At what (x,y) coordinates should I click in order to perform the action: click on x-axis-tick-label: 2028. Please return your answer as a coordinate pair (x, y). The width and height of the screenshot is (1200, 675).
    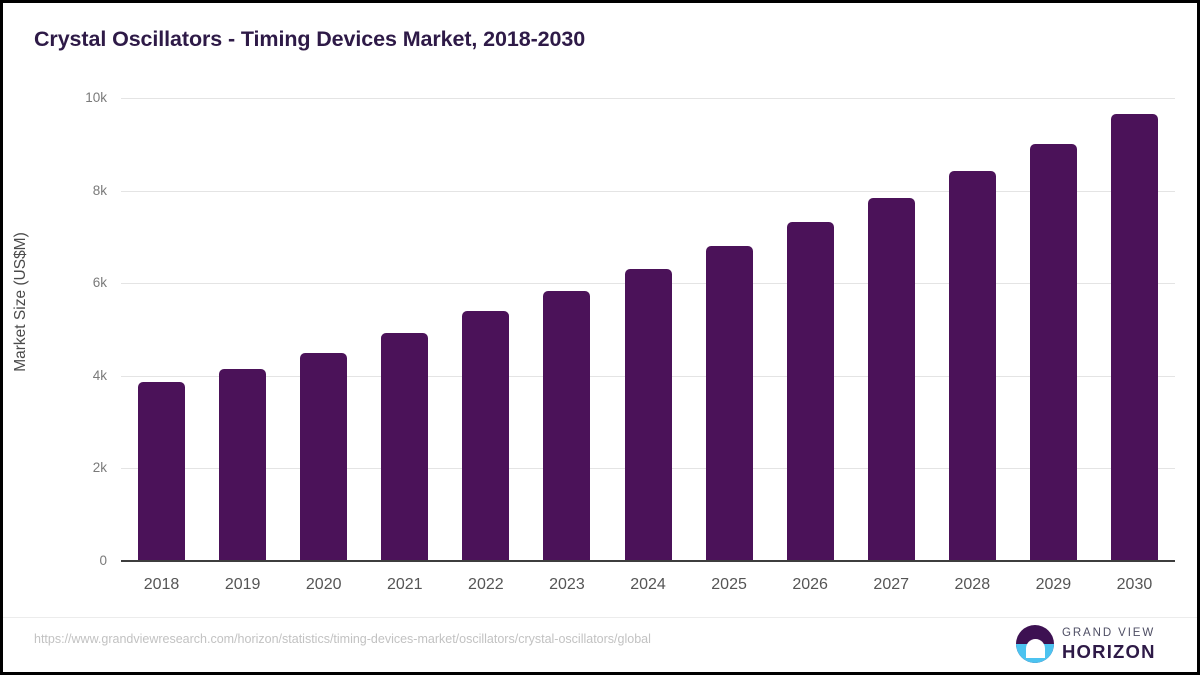
    Looking at the image, I should click on (972, 584).